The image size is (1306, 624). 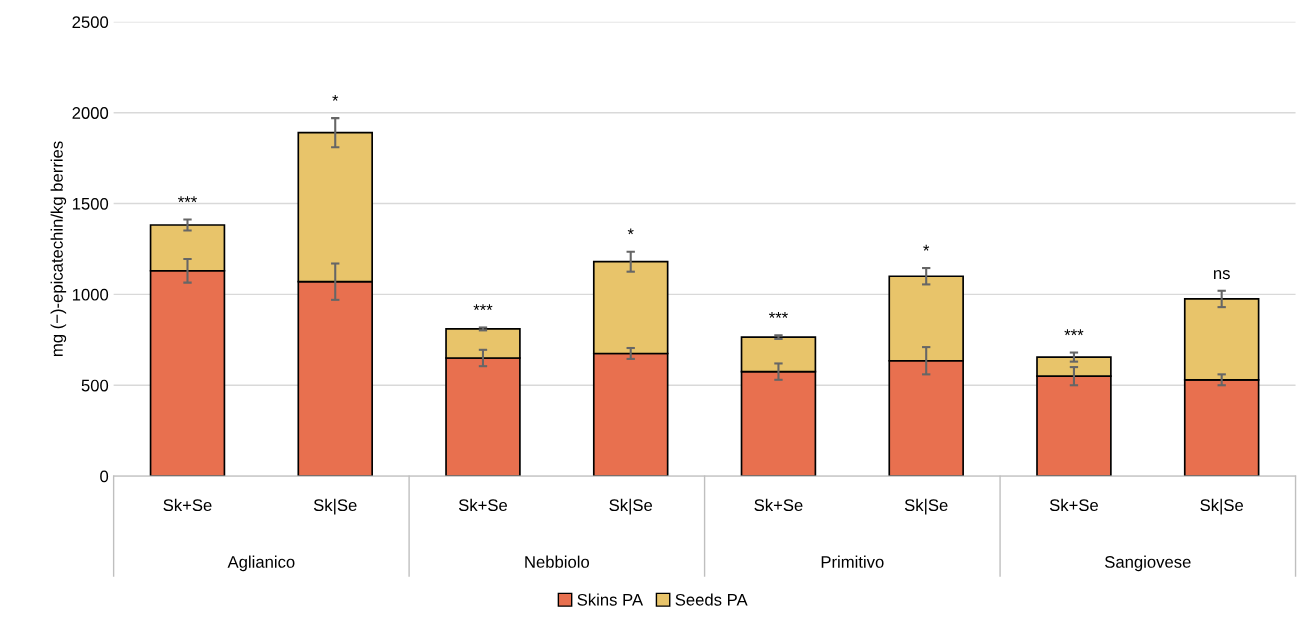 What do you see at coordinates (711, 599) in the screenshot?
I see `legend-label: Seeds PA` at bounding box center [711, 599].